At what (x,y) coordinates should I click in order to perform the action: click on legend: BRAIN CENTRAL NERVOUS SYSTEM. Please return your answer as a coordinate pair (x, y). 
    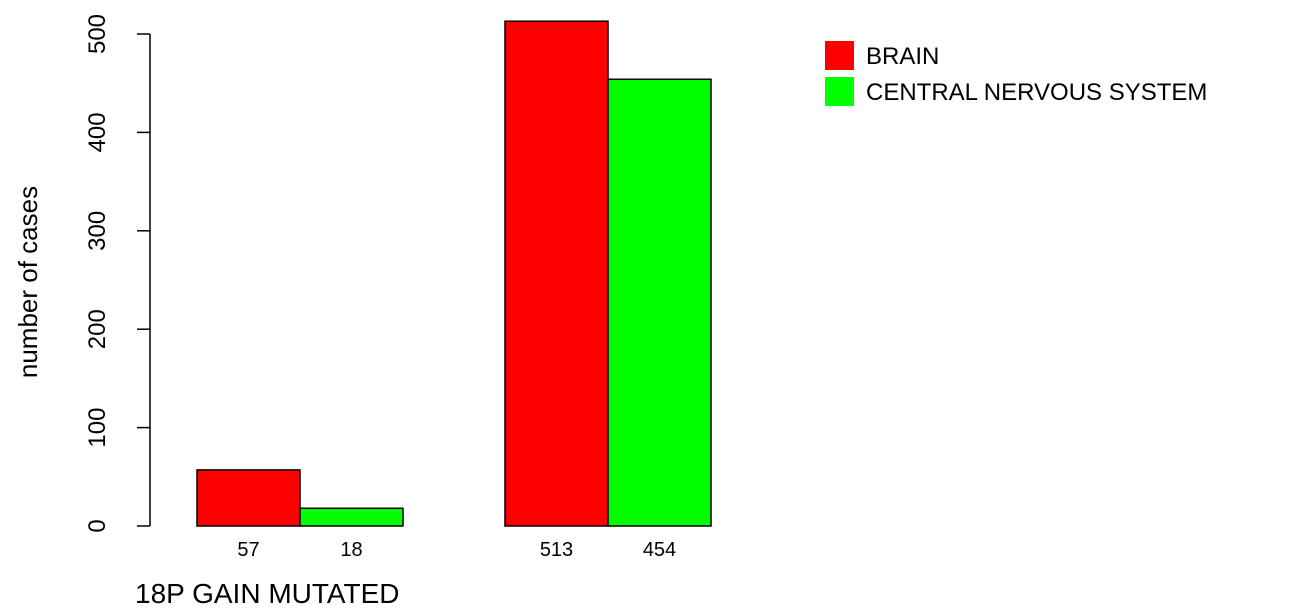
    Looking at the image, I should click on (1016, 73).